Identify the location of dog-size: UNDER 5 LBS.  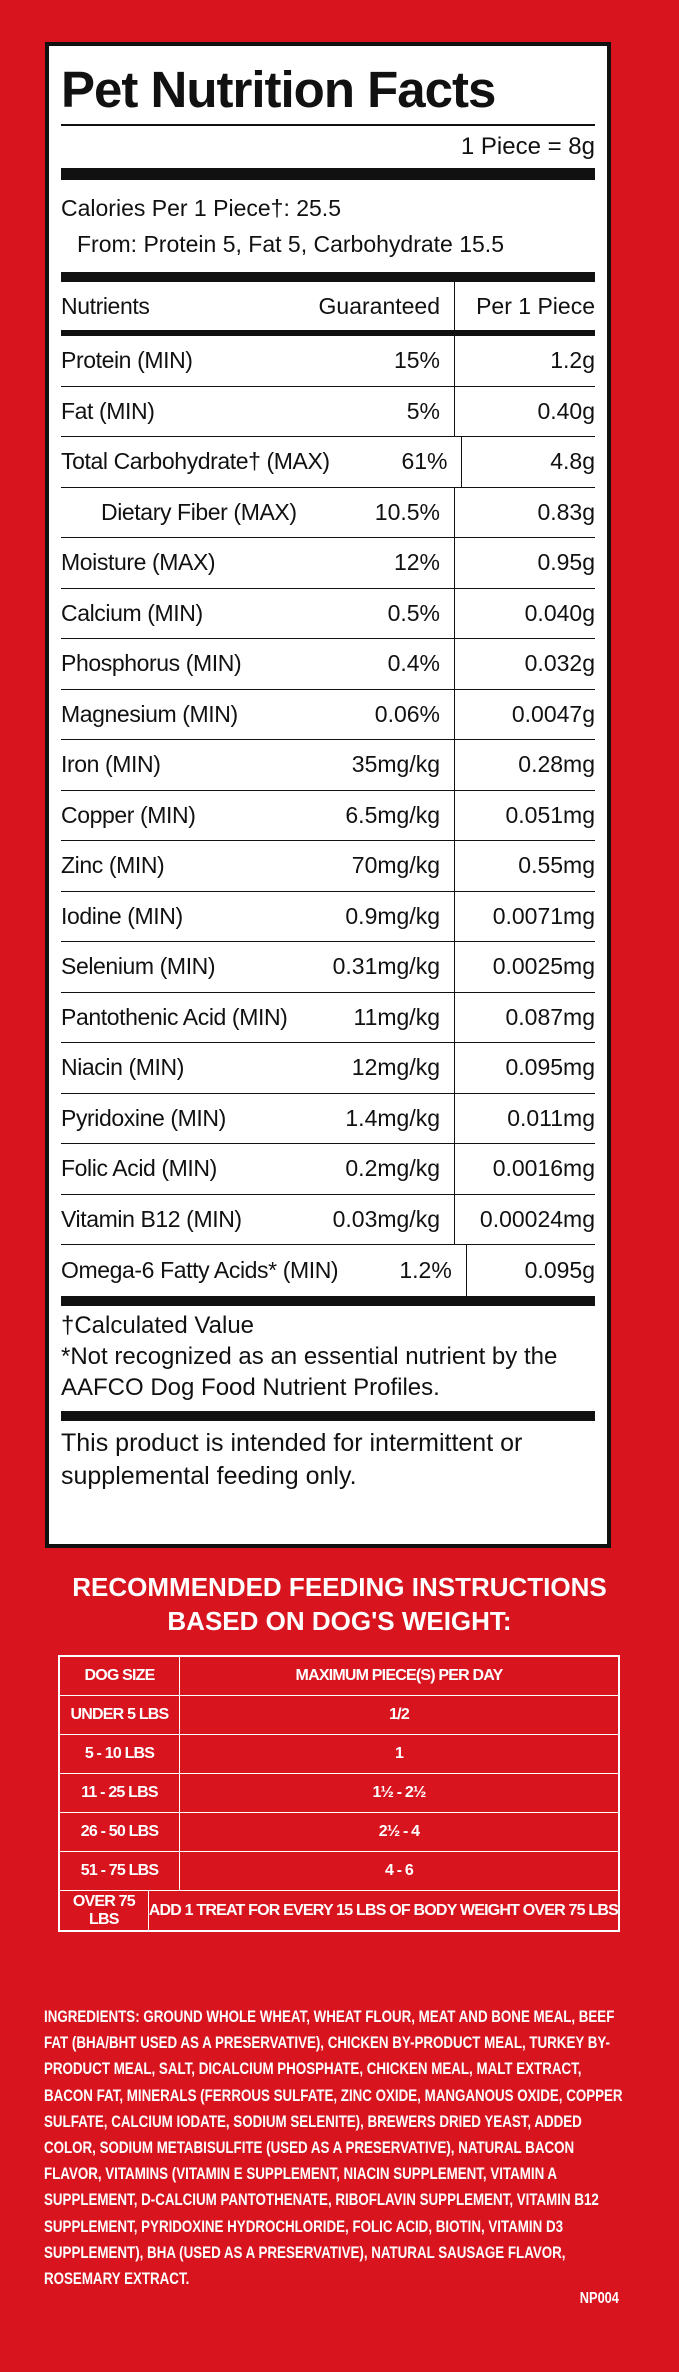
(120, 1715).